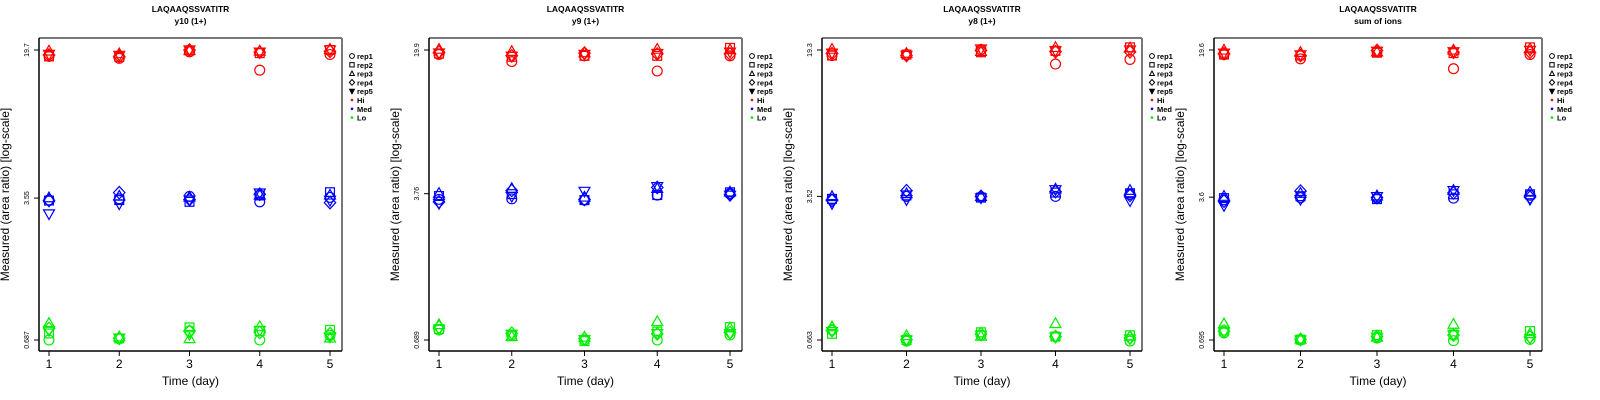 The image size is (1600, 400). What do you see at coordinates (1300, 56) in the screenshot?
I see `data-point-hi-rep5-day2` at bounding box center [1300, 56].